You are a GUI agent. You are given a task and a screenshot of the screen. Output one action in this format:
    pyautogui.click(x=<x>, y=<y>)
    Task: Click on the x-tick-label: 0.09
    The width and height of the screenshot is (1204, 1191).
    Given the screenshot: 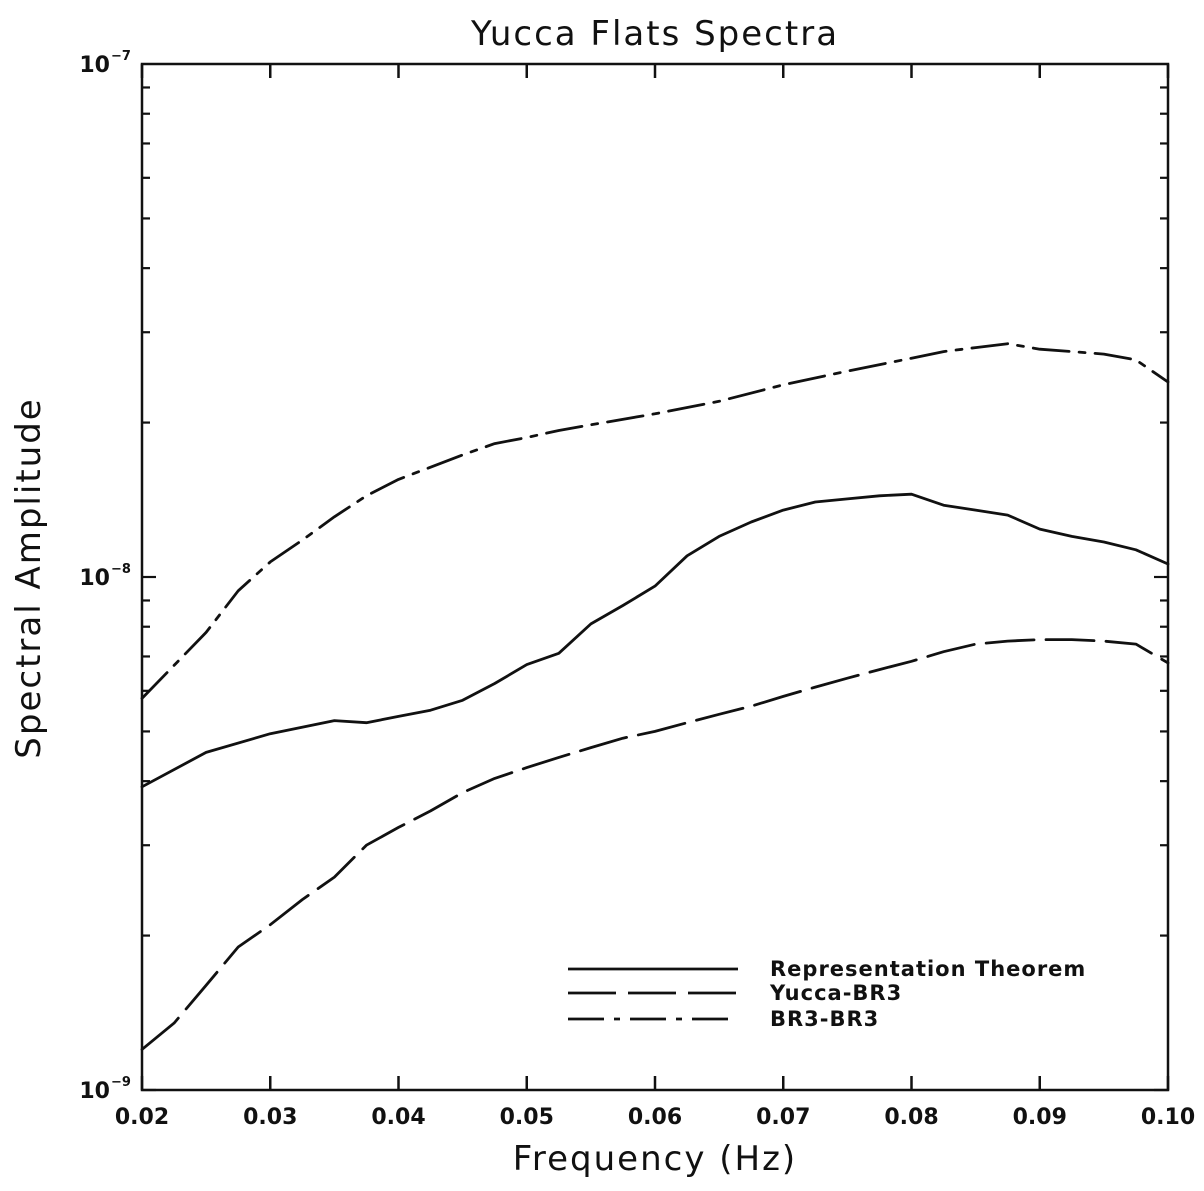 What is the action you would take?
    pyautogui.click(x=1040, y=1117)
    